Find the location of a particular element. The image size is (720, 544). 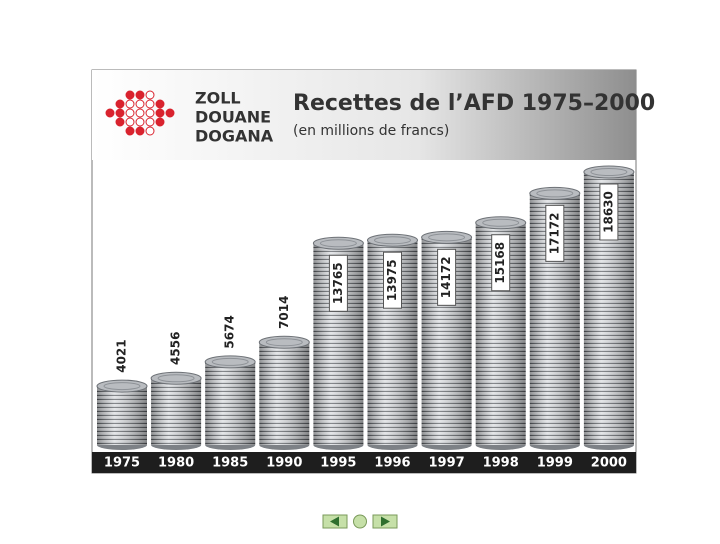

chart-subtitle: (en millions de francs) is located at coordinates (371, 131).